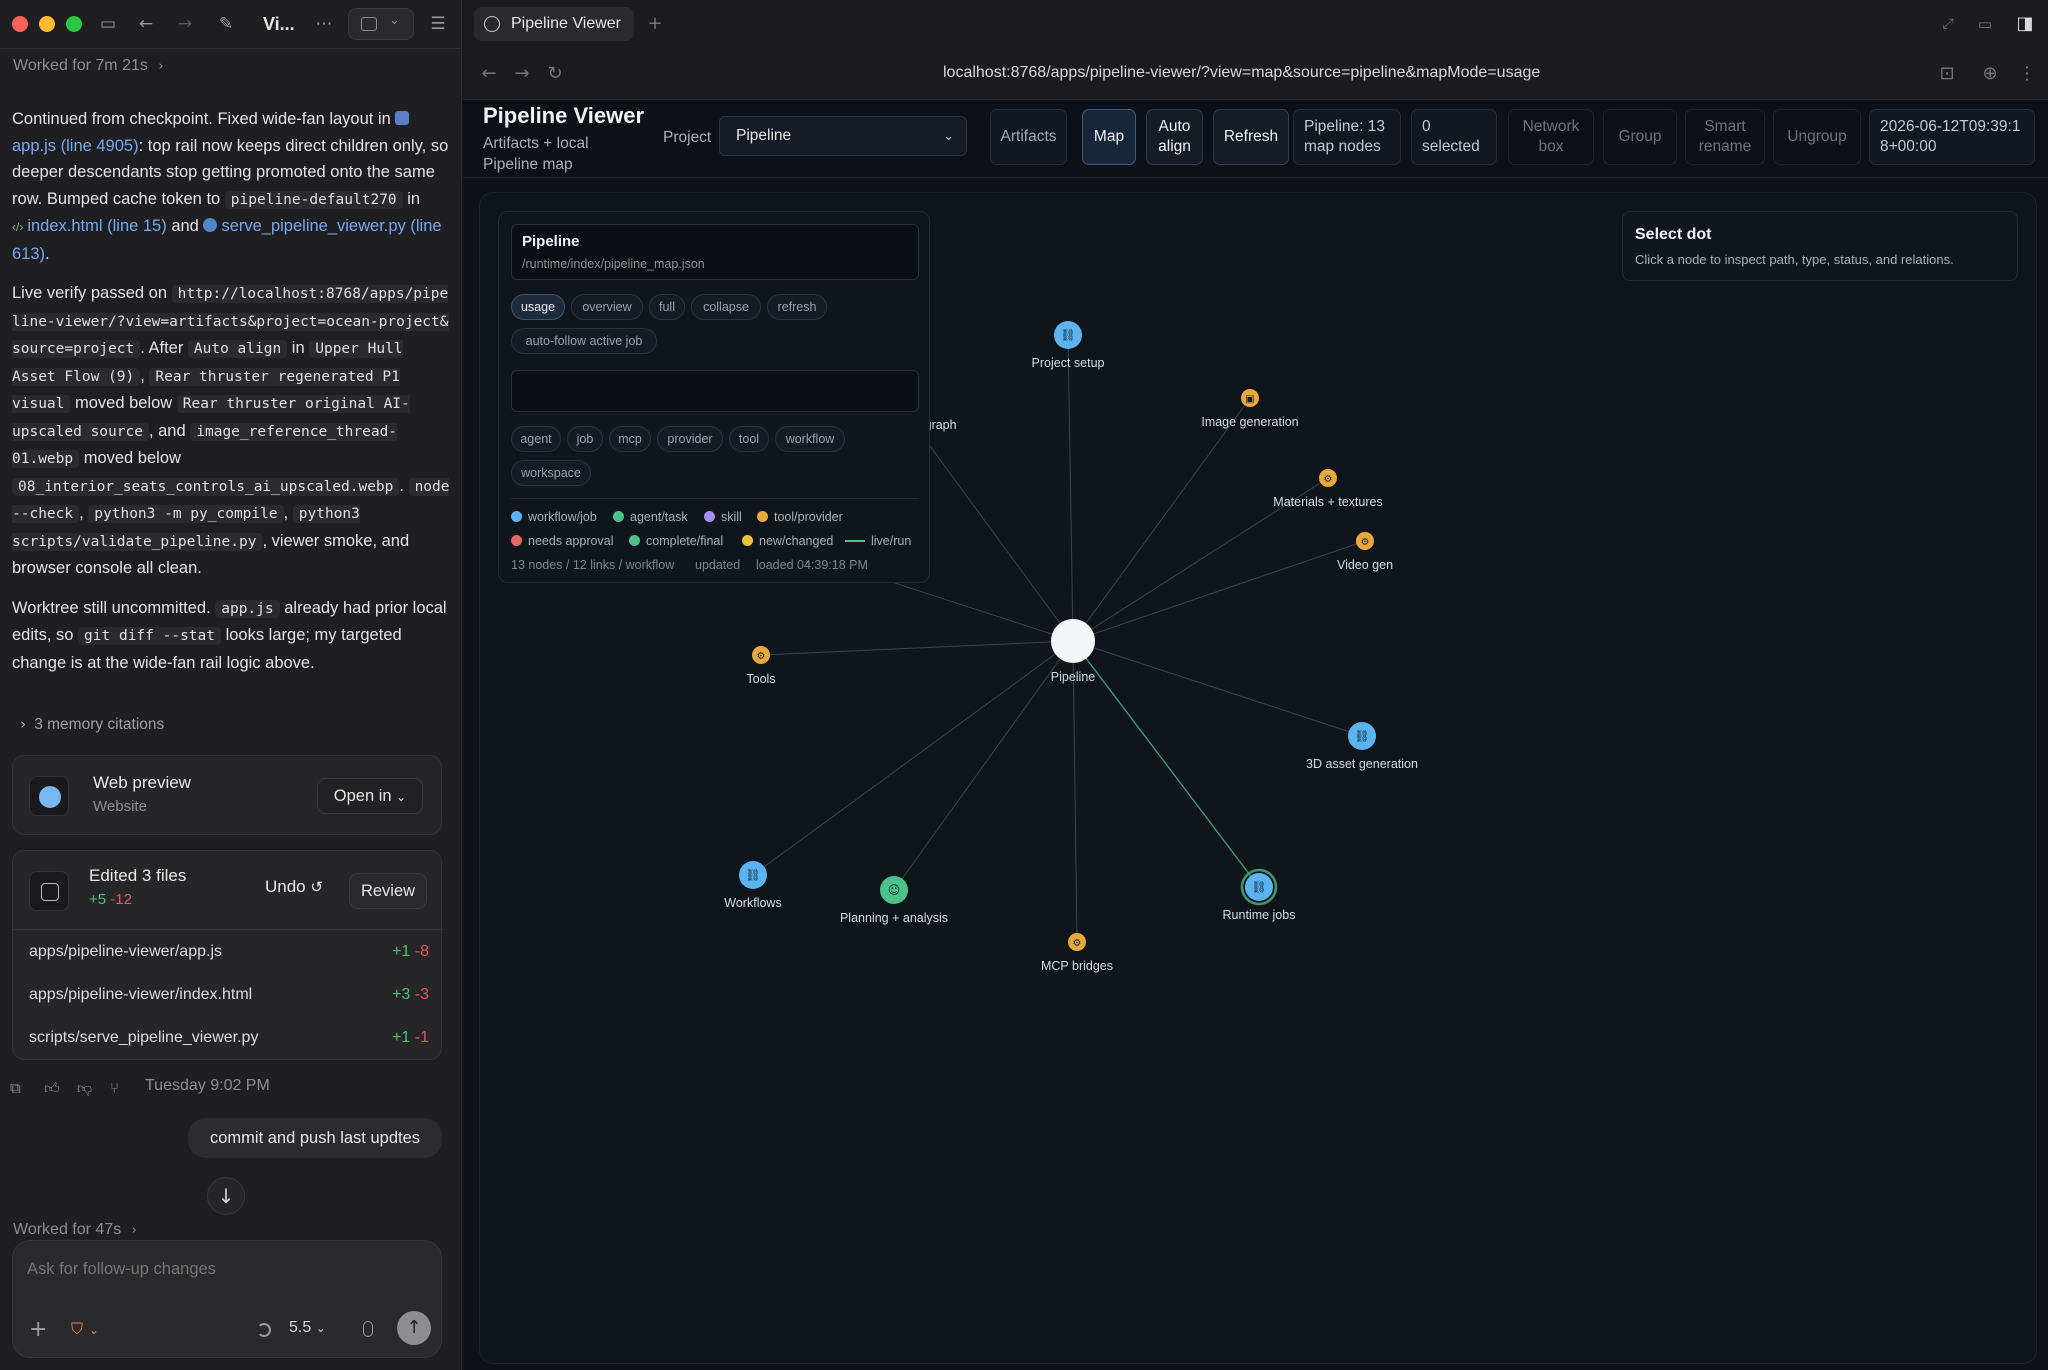  Describe the element at coordinates (1028, 137) in the screenshot. I see `artifacts-button: Artifacts` at that location.